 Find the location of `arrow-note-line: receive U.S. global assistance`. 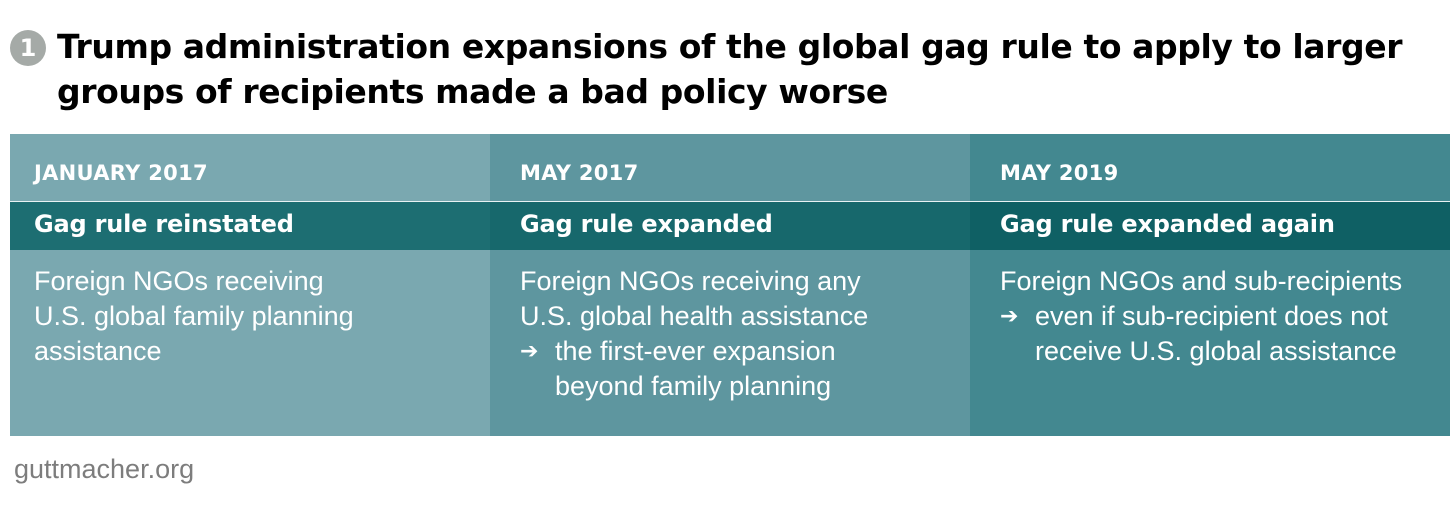

arrow-note-line: receive U.S. global assistance is located at coordinates (1220, 351).